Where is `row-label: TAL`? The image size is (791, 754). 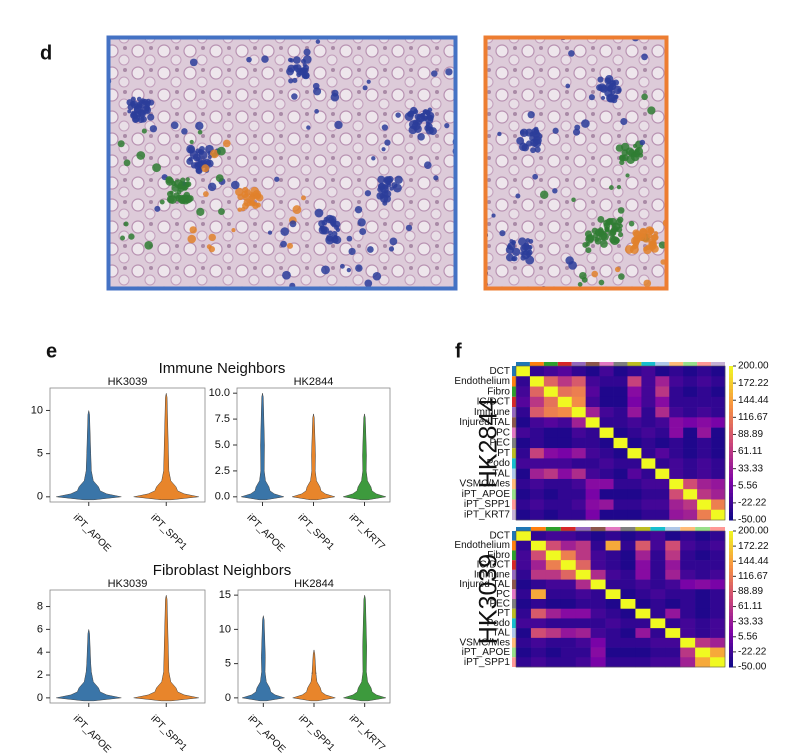 row-label: TAL is located at coordinates (501, 633).